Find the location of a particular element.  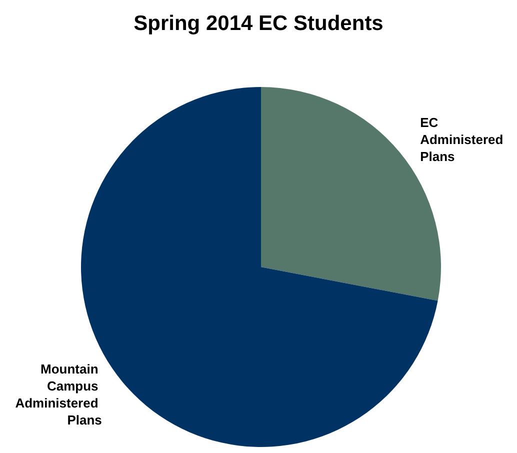

chart-title: Spring 2014 EC Students is located at coordinates (259, 23).